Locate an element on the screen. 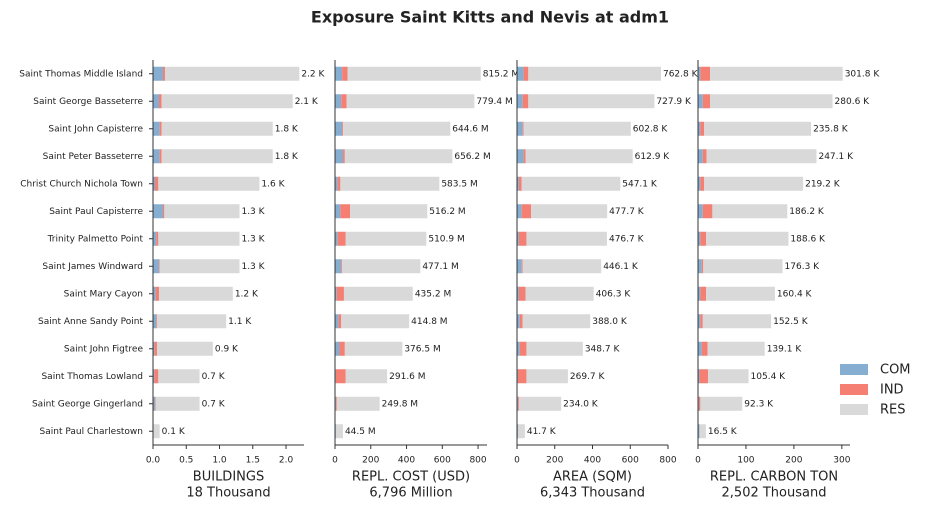 The height and width of the screenshot is (510, 927). y-tick-label: Saint Paul Charlestown is located at coordinates (91, 432).